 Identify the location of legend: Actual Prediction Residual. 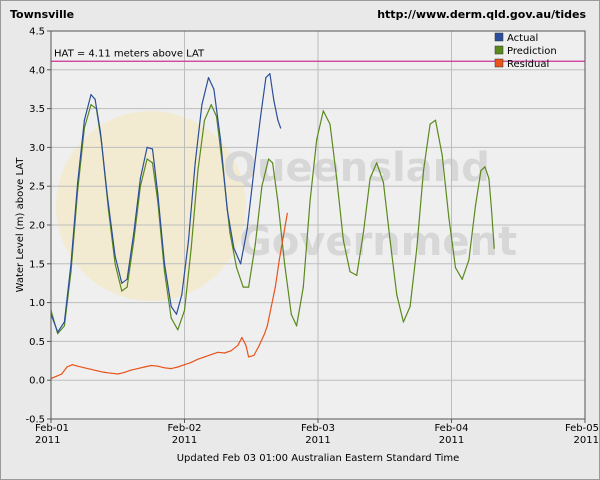
(525, 51).